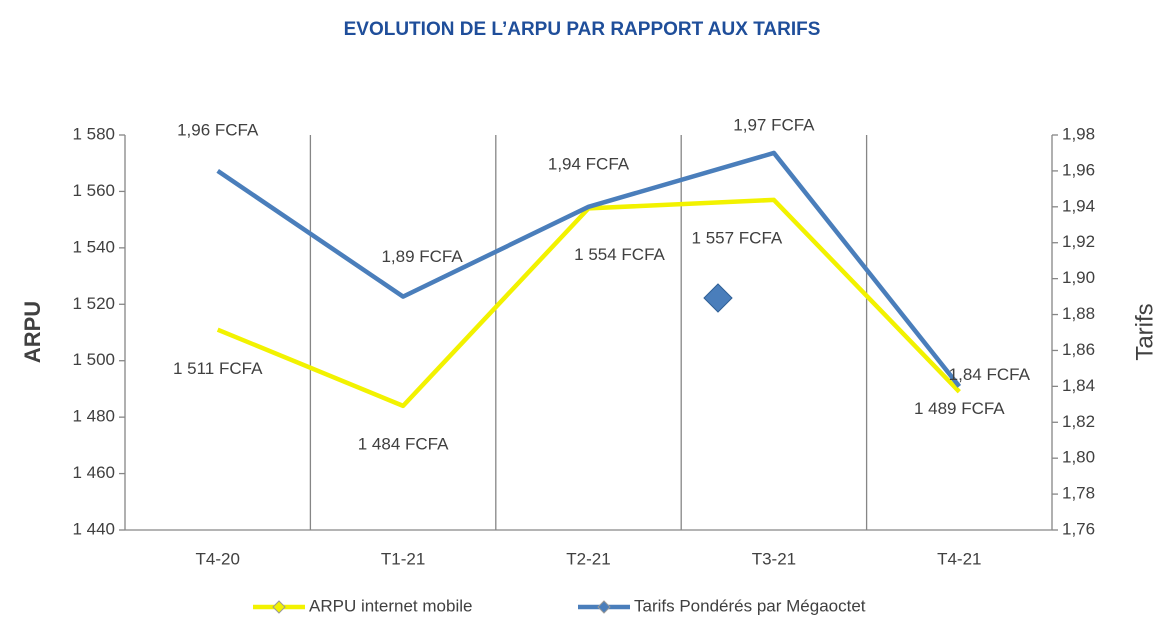  What do you see at coordinates (1078, 133) in the screenshot?
I see `y2-tick-label: 1,98` at bounding box center [1078, 133].